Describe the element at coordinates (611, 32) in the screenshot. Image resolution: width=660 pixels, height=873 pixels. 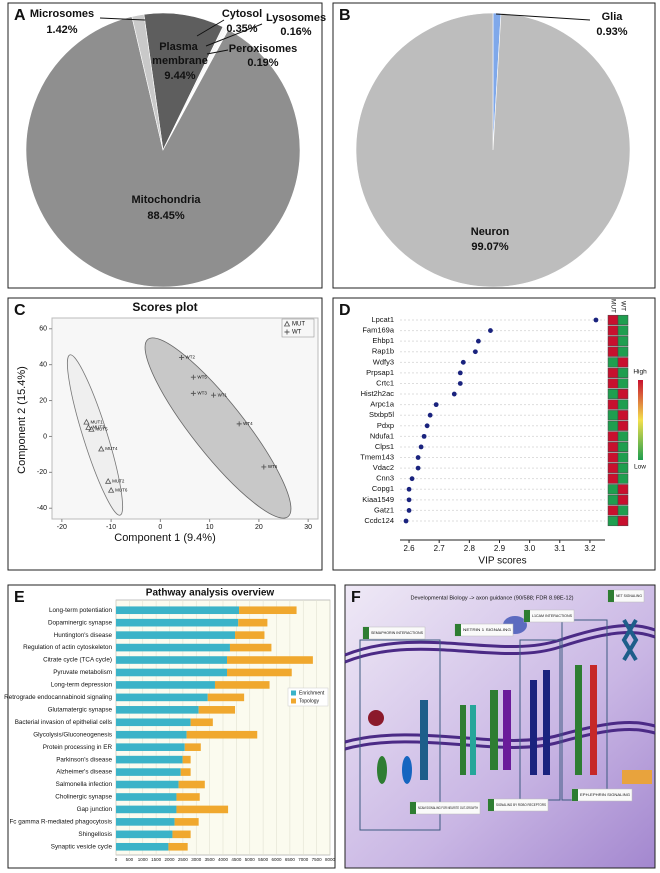
I see `slice-value-label: 0.93%` at that location.